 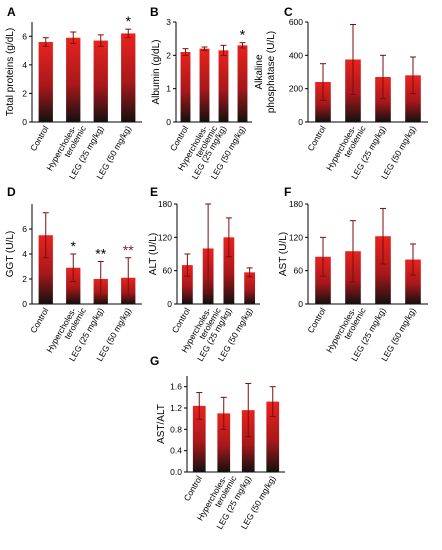 What do you see at coordinates (176, 387) in the screenshot?
I see `y-tick-label: 1.6` at bounding box center [176, 387].